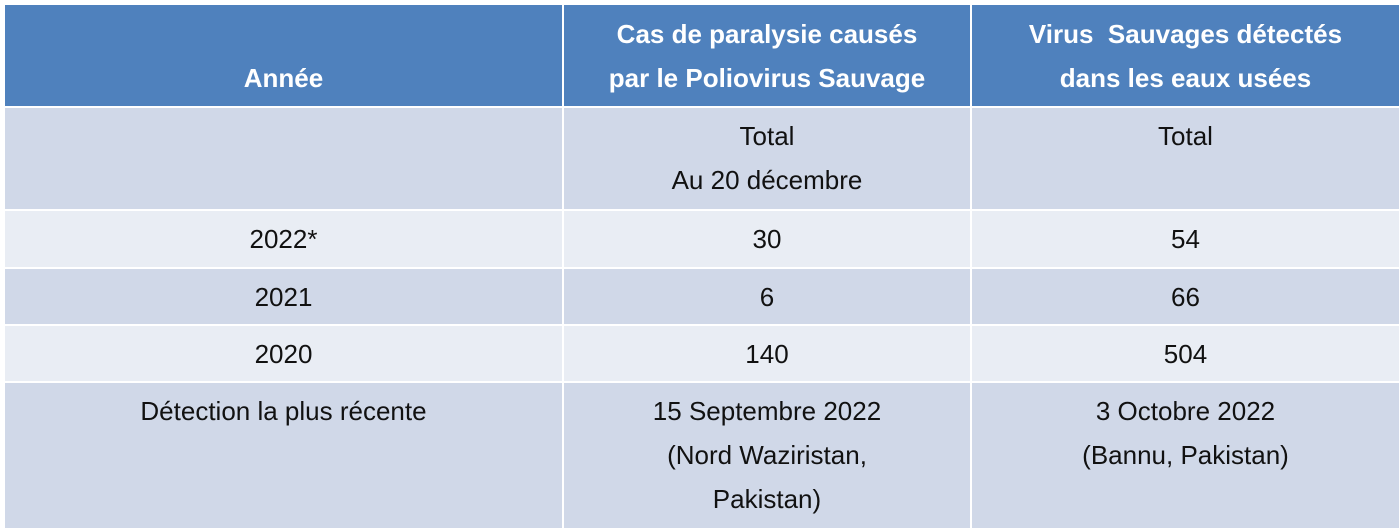  What do you see at coordinates (1185, 158) in the screenshot?
I see `table-cell: Total` at bounding box center [1185, 158].